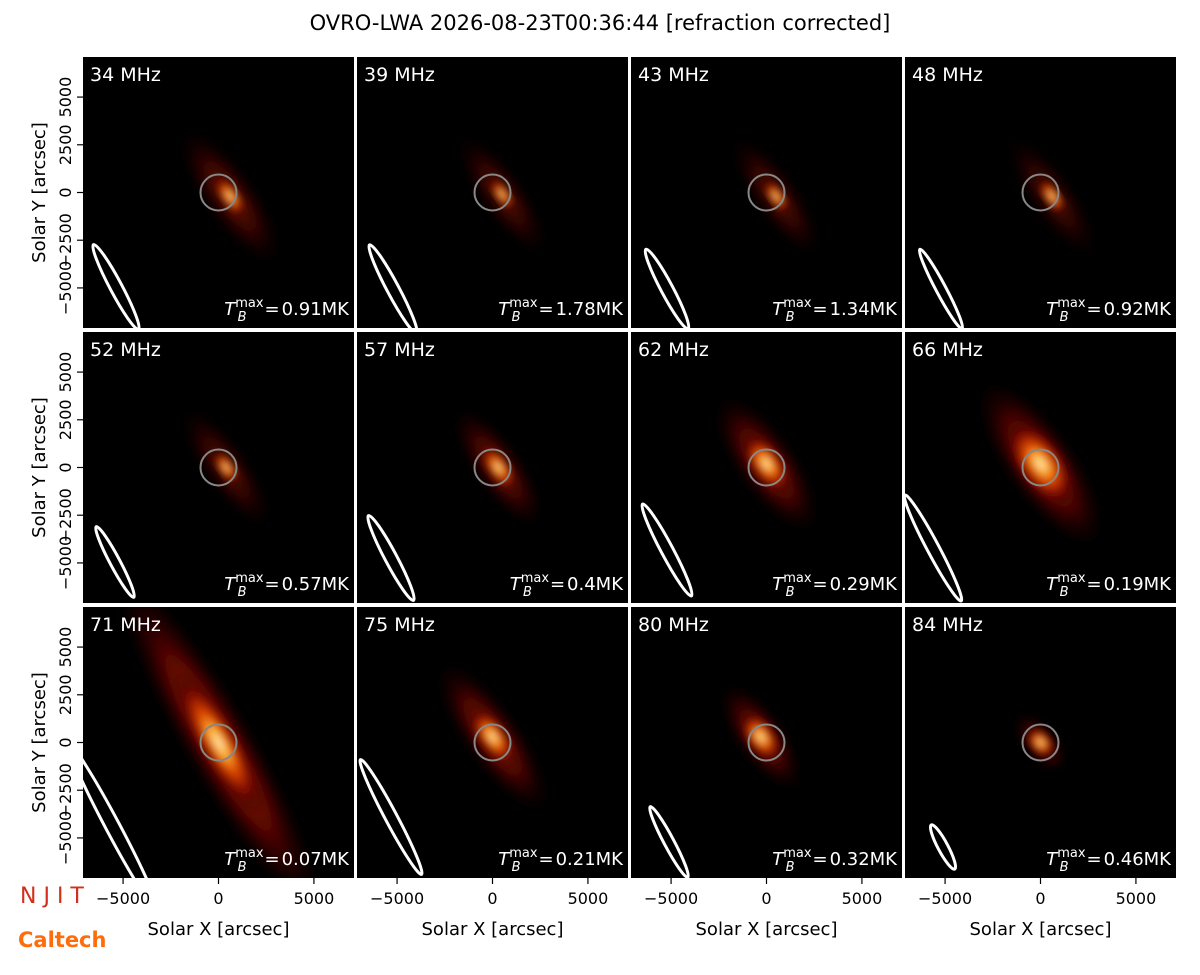 This screenshot has height=975, width=1200. Describe the element at coordinates (125, 350) in the screenshot. I see `panel-title: 52 MHz` at that location.